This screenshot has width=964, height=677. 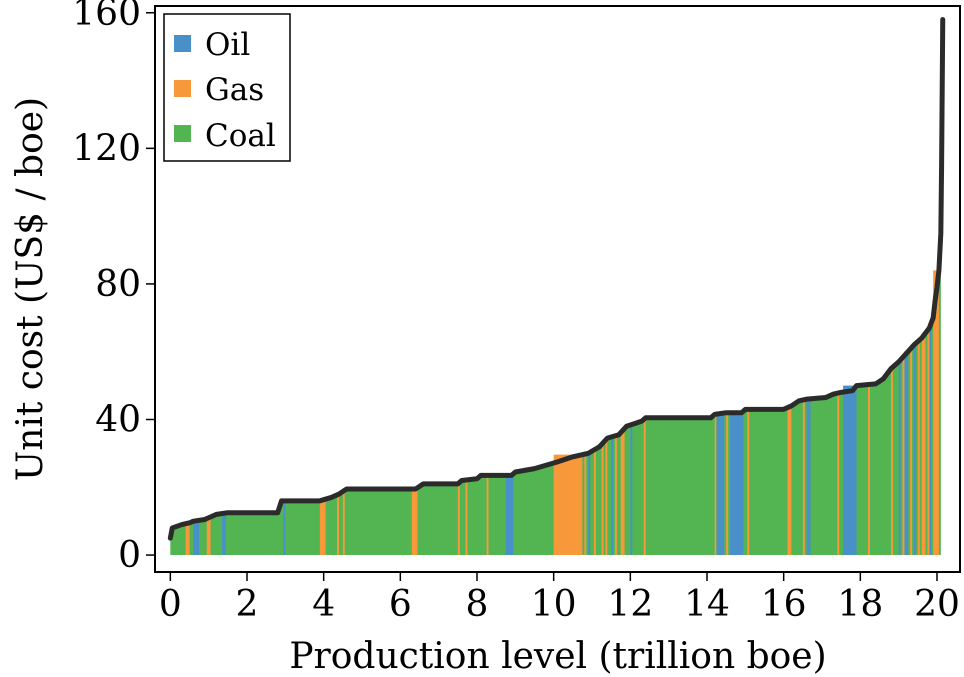 I want to click on x-axis-ticks: 0 2 4 6 8 10 12 14 16 18 20, so click(x=559, y=598).